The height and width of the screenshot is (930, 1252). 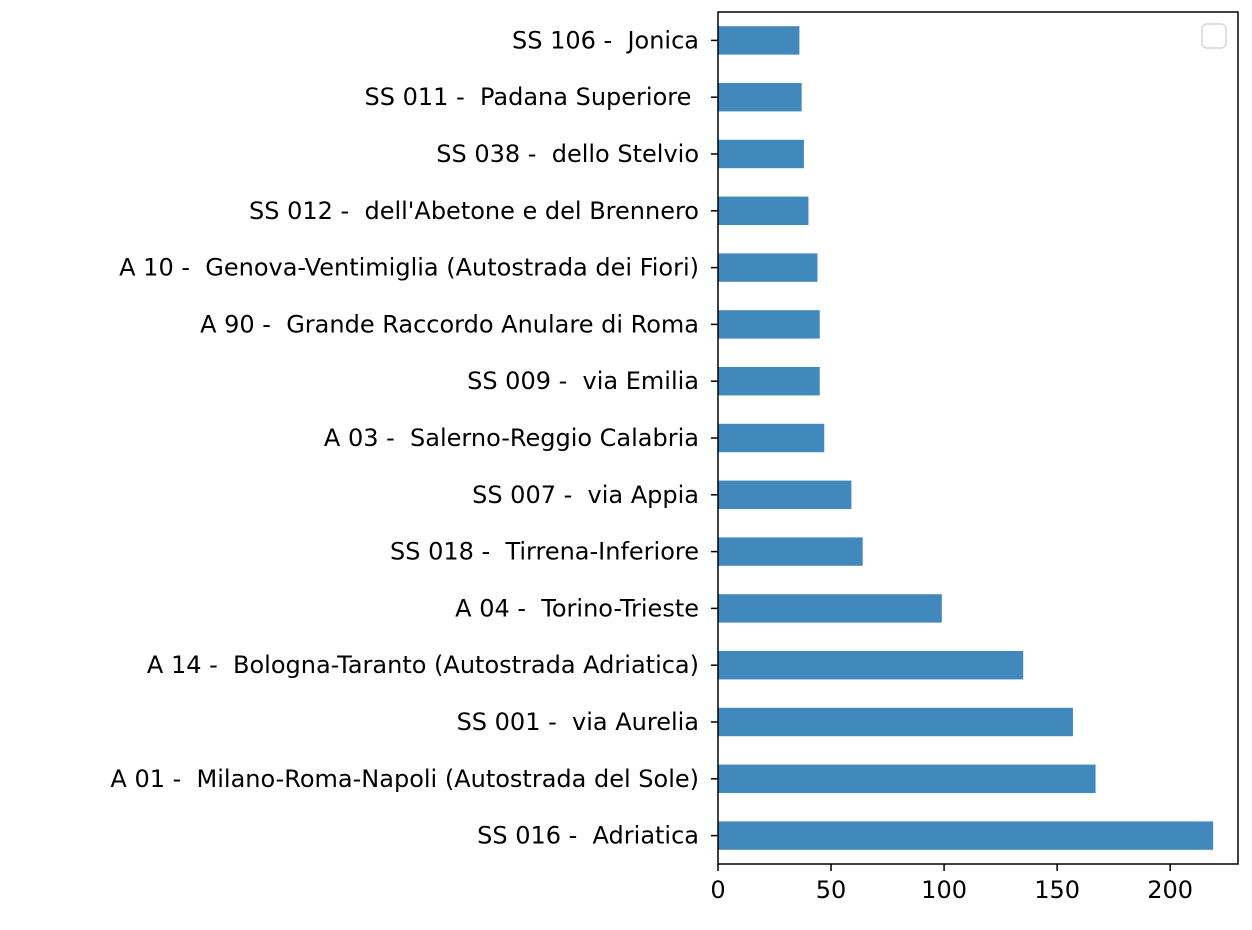 I want to click on category-label: SS 011 - Padana Superiore, so click(x=532, y=97).